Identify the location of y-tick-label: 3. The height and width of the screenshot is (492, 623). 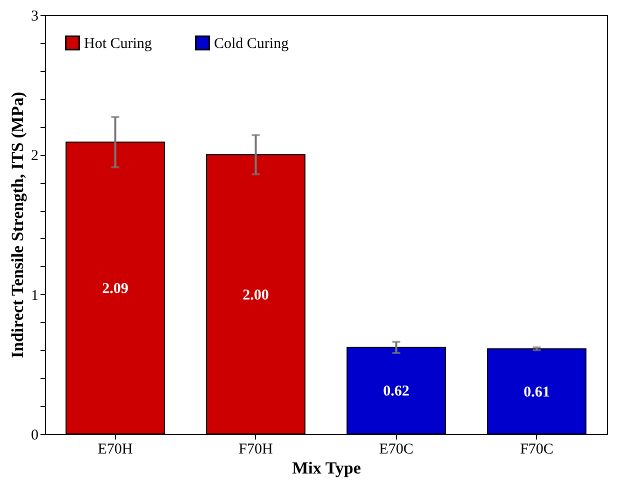
(34, 16).